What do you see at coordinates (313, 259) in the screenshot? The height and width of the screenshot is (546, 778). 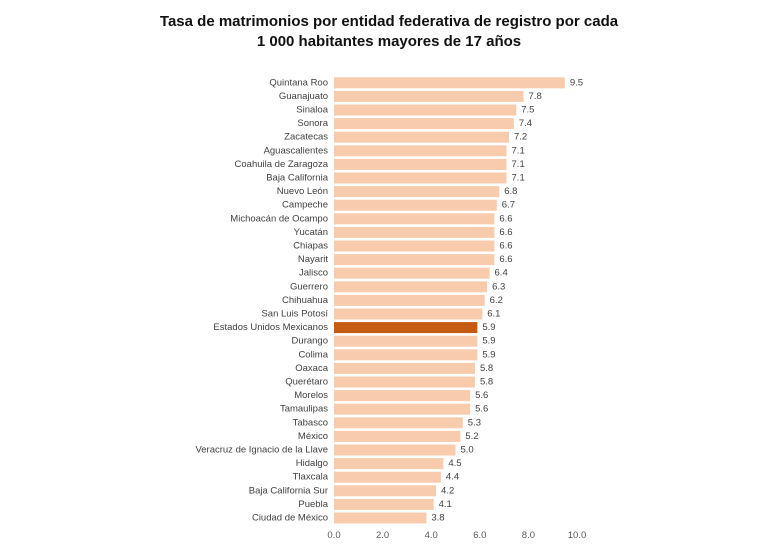 I see `category-label: Nayarit` at bounding box center [313, 259].